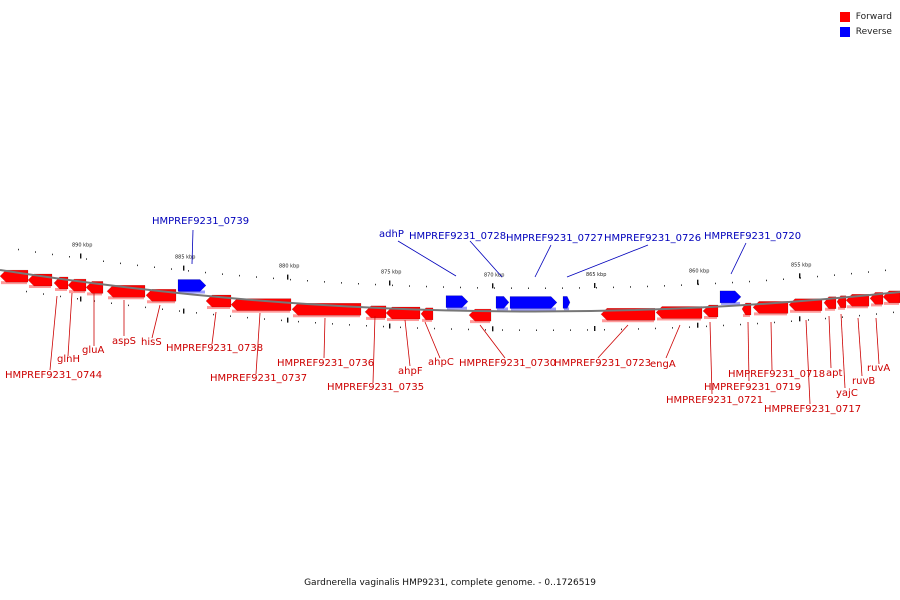  Describe the element at coordinates (124, 341) in the screenshot. I see `gene-label-forward: aspS` at that location.